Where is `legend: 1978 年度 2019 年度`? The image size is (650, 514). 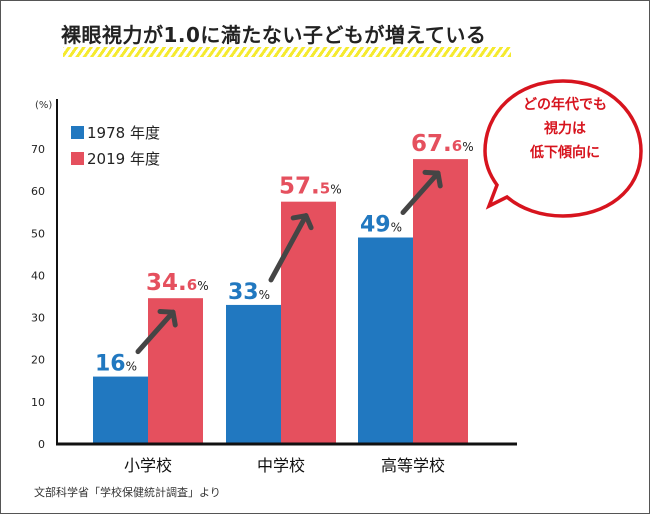 legend: 1978 年度 2019 年度 is located at coordinates (115, 145).